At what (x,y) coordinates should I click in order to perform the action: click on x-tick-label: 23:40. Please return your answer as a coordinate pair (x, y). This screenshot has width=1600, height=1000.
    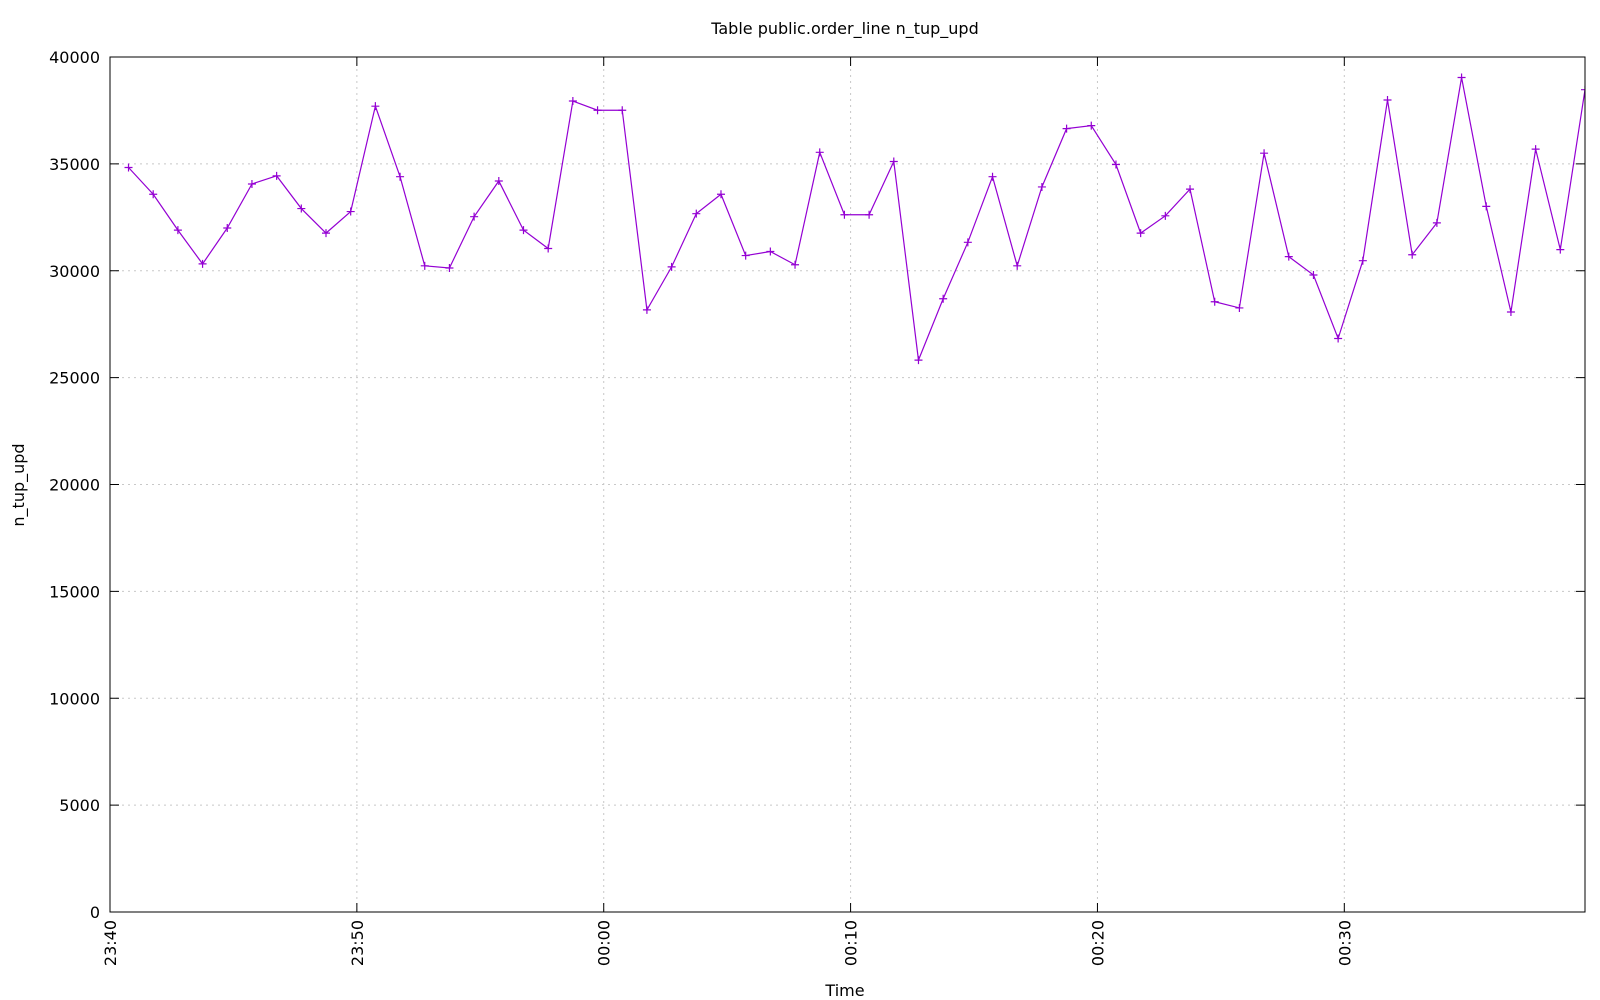
    Looking at the image, I should click on (110, 943).